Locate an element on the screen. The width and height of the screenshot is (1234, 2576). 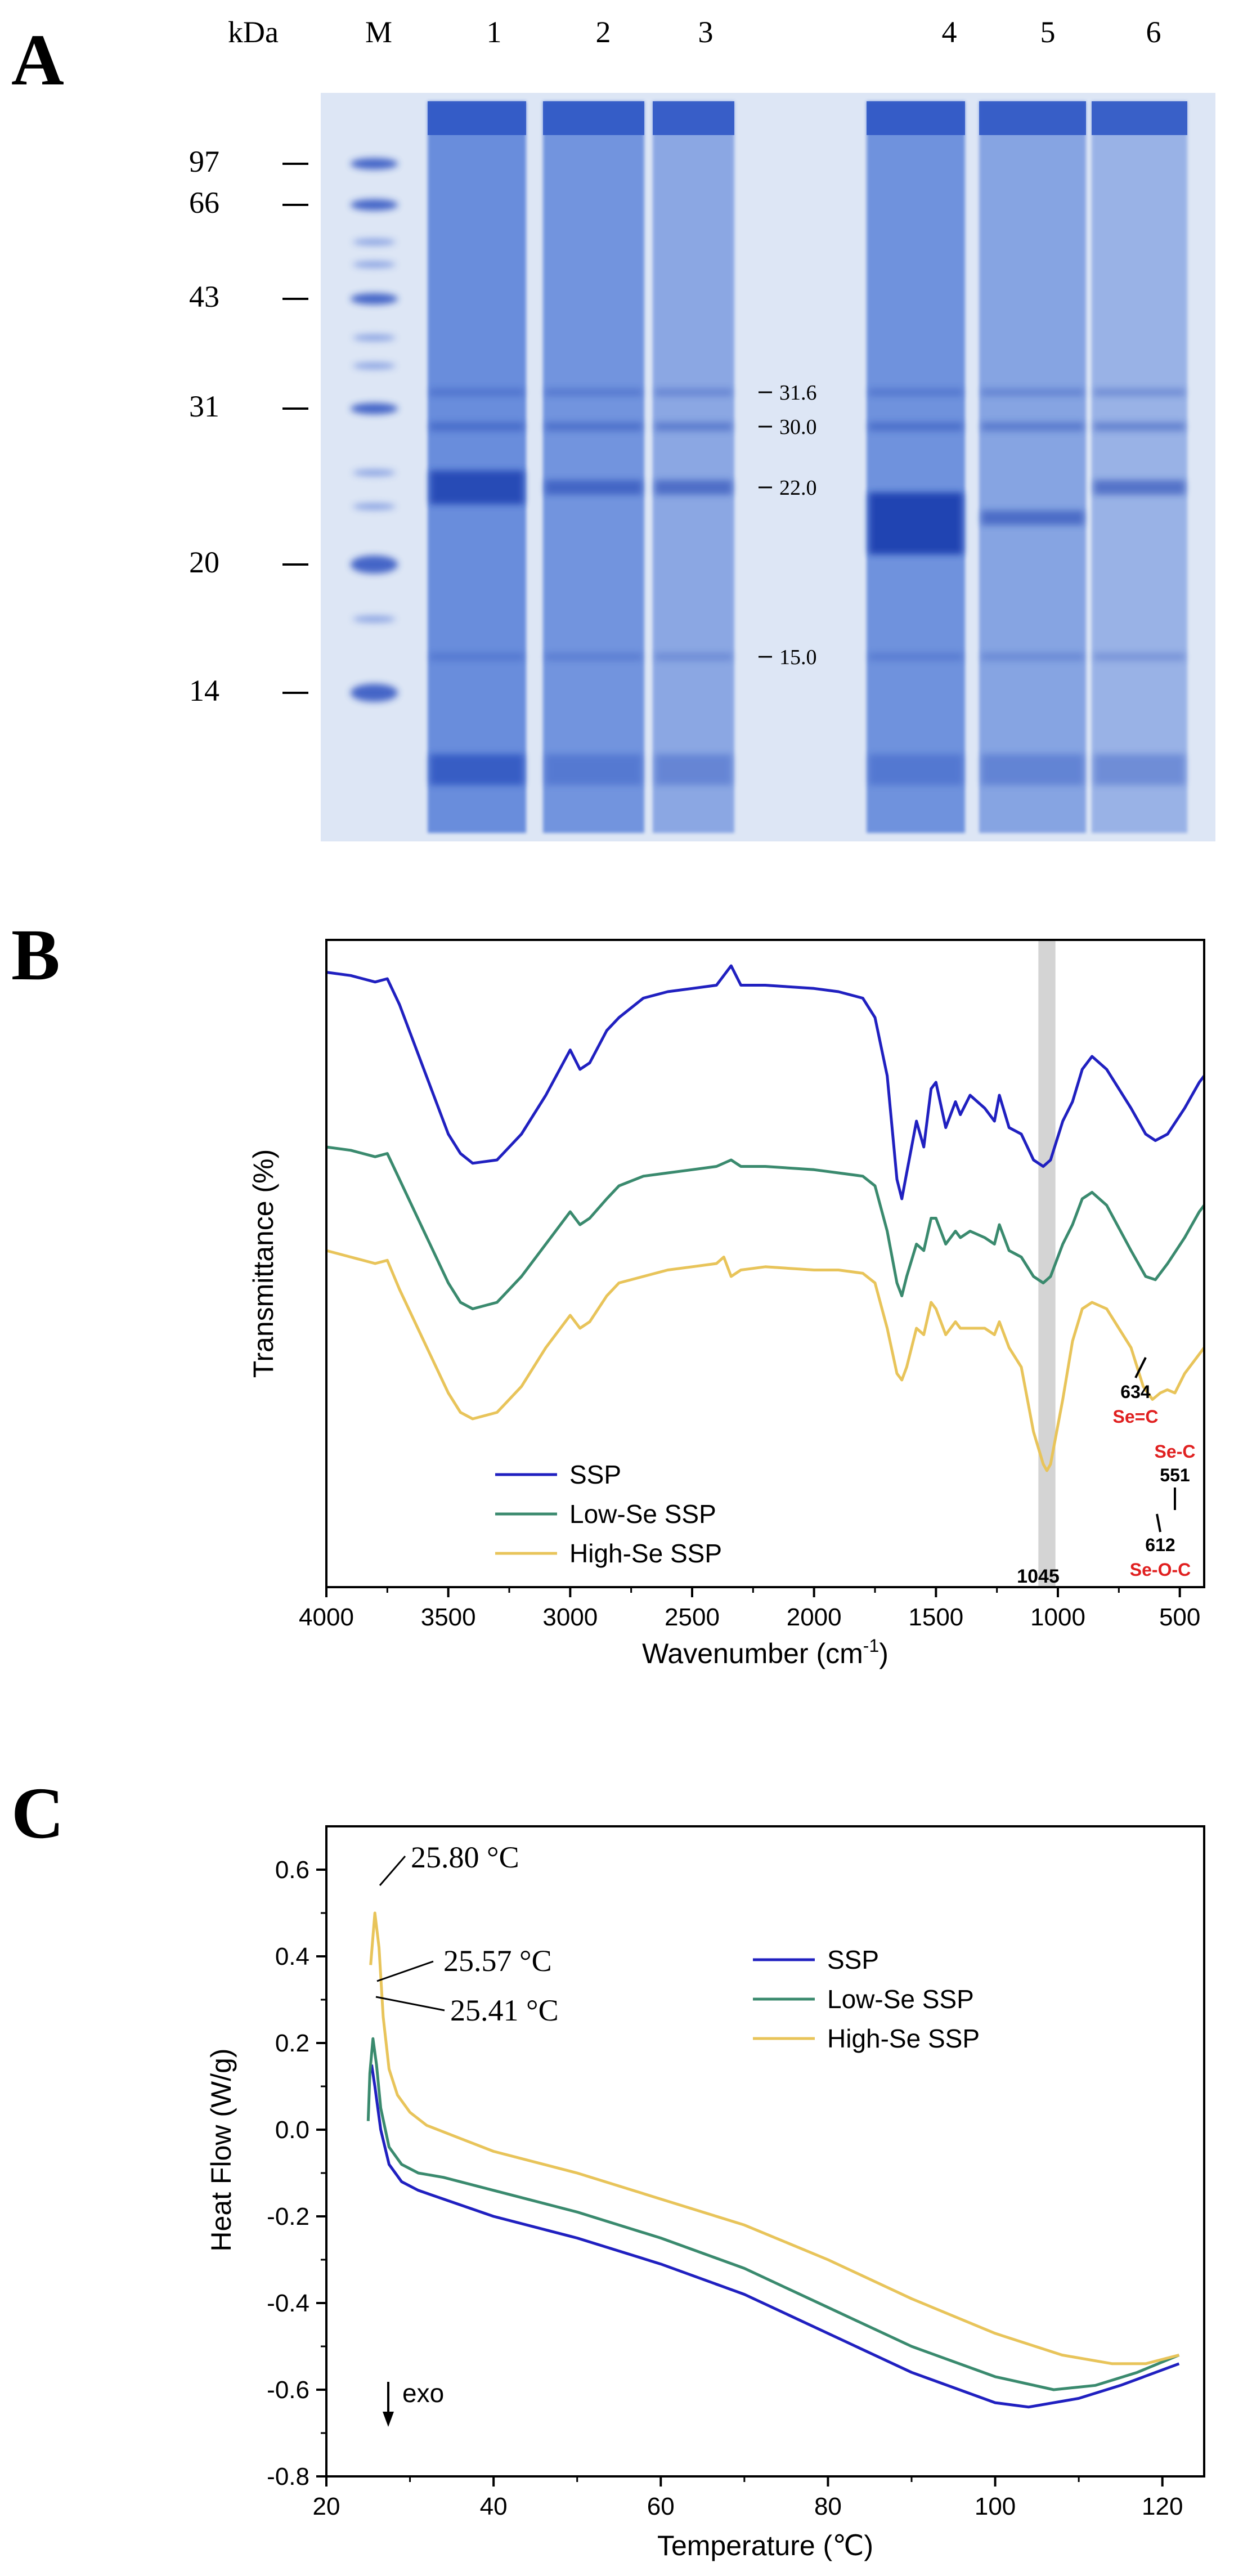
dsc-x-tick-label: 60 is located at coordinates (661, 2506).